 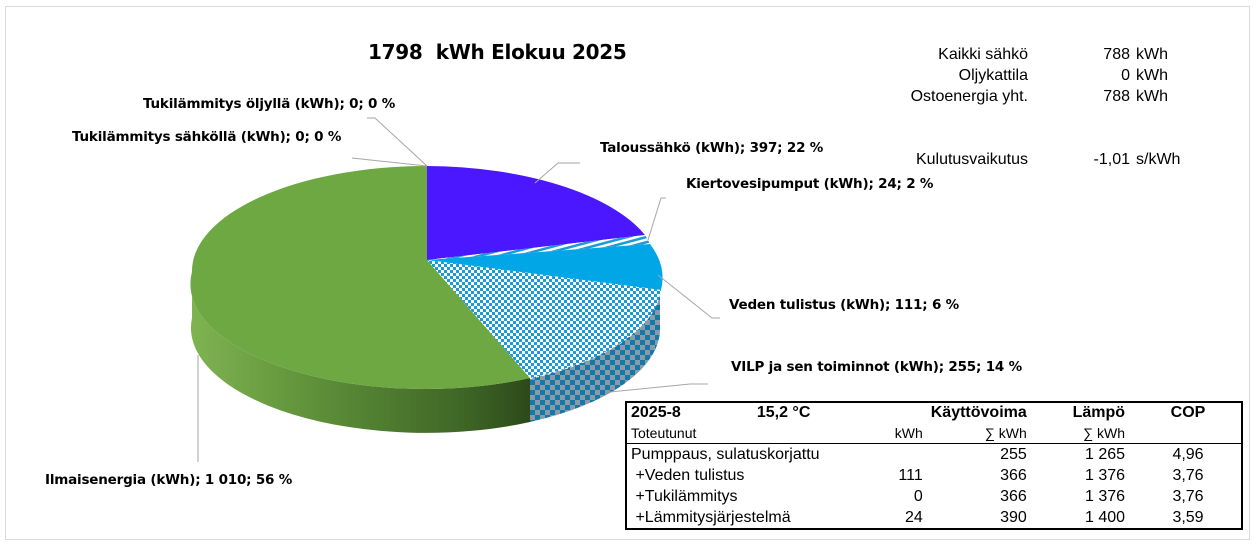 What do you see at coordinates (983, 54) in the screenshot?
I see `summary-label: Kaikki sähkö` at bounding box center [983, 54].